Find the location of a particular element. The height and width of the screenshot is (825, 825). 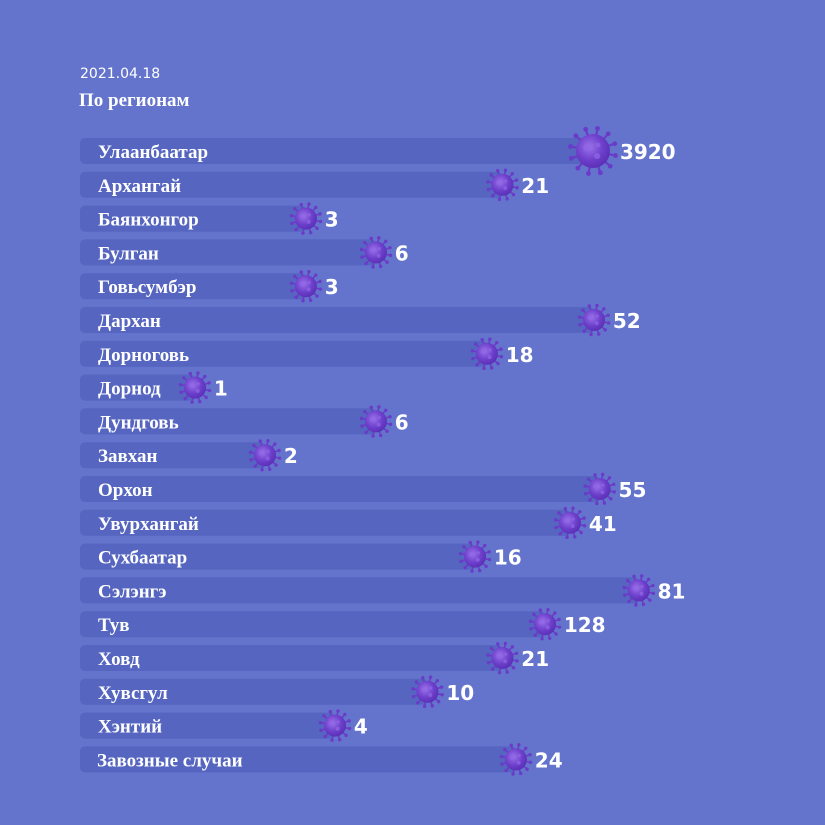

value-label: 41 is located at coordinates (603, 524).